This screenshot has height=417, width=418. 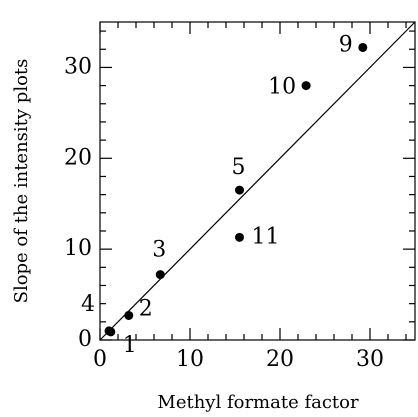 What do you see at coordinates (239, 167) in the screenshot?
I see `point-label: 5` at bounding box center [239, 167].